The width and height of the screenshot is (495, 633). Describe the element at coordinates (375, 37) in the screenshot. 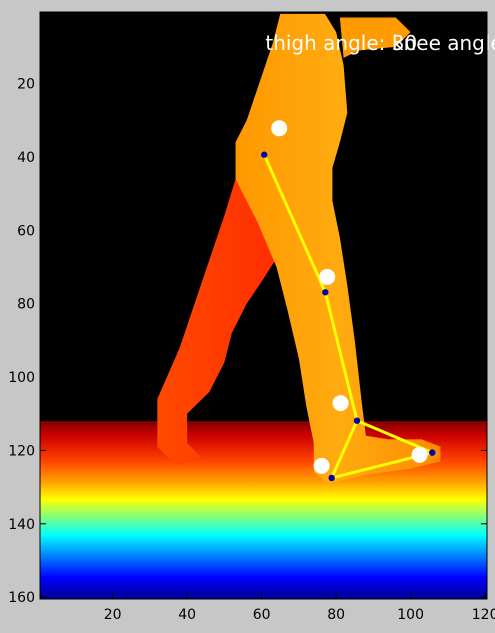

I see `hand-region` at that location.